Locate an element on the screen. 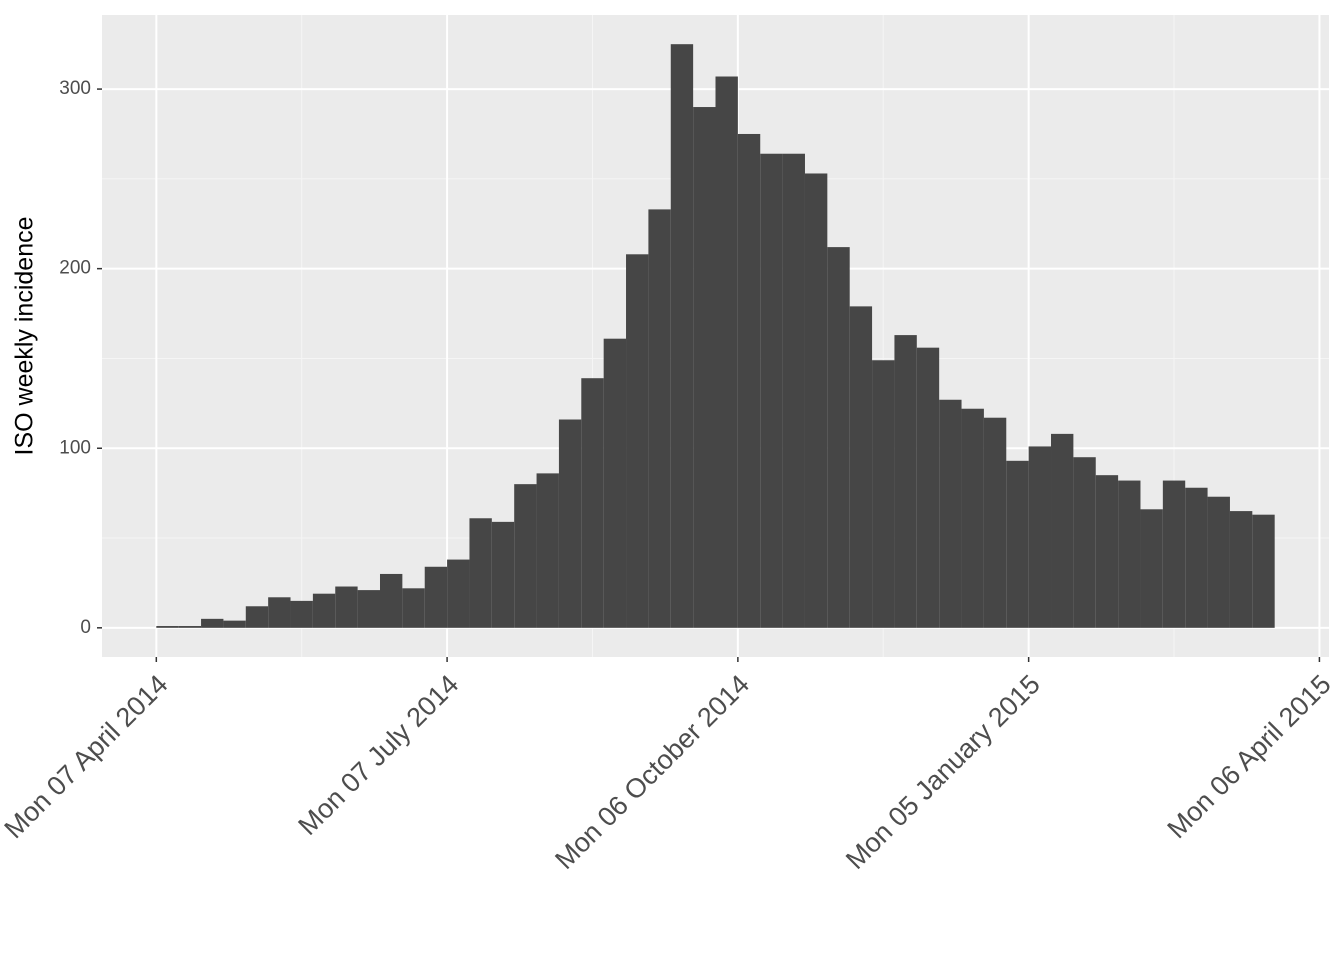 This screenshot has height=960, width=1344. y-axis-title: ISO weekly incidence is located at coordinates (25, 335).